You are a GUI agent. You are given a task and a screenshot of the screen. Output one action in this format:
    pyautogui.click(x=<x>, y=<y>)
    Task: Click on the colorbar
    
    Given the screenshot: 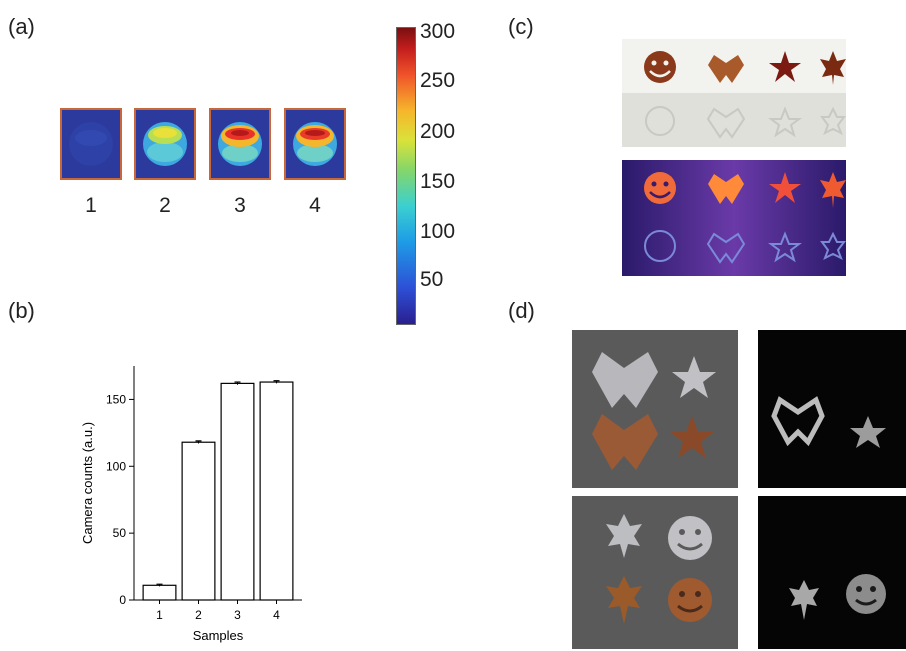 What is the action you would take?
    pyautogui.click(x=406, y=176)
    